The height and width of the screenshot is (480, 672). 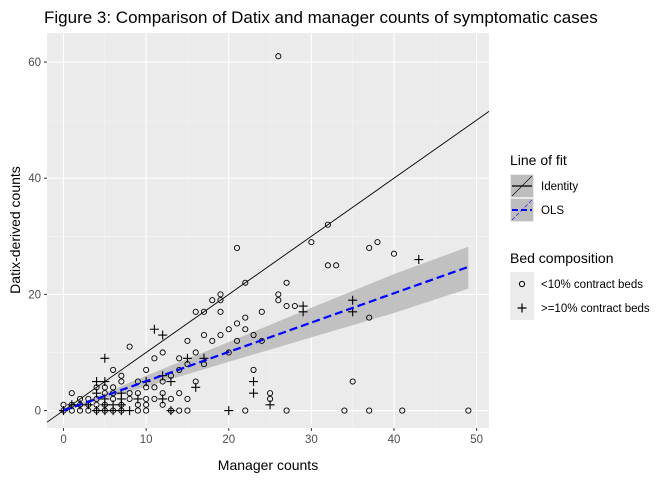 I want to click on y-tick-label: 40, so click(x=34, y=179).